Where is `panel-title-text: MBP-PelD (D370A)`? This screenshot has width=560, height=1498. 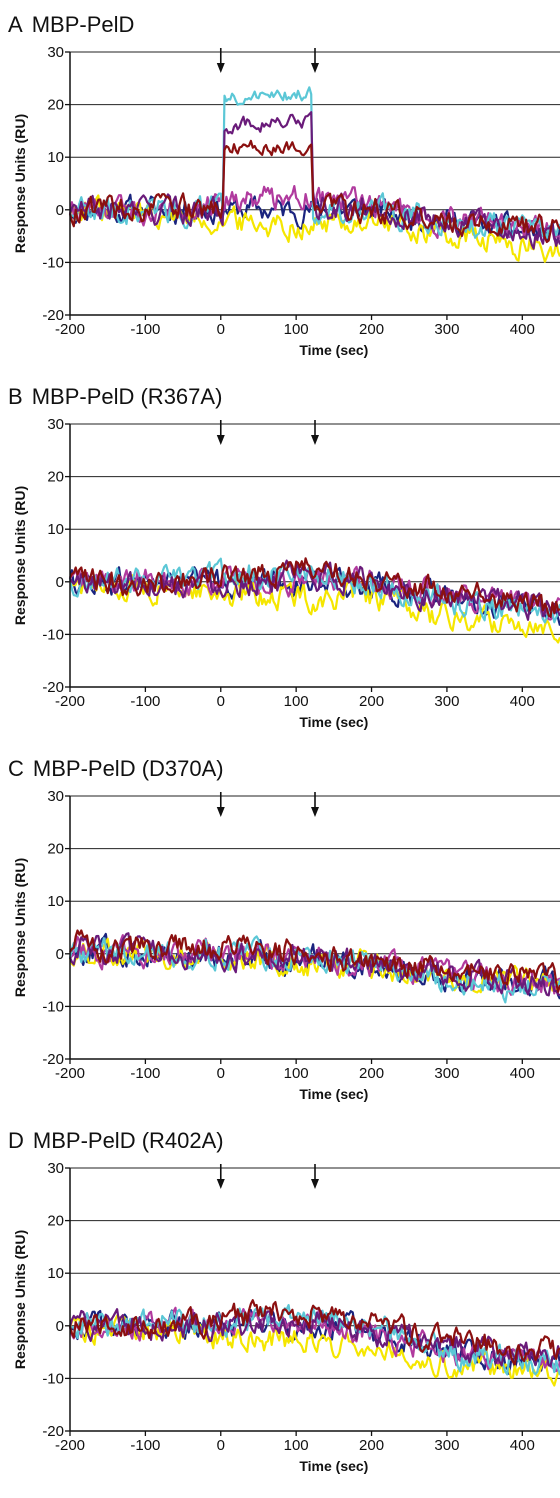
panel-title-text: MBP-PelD (D370A) is located at coordinates (128, 768).